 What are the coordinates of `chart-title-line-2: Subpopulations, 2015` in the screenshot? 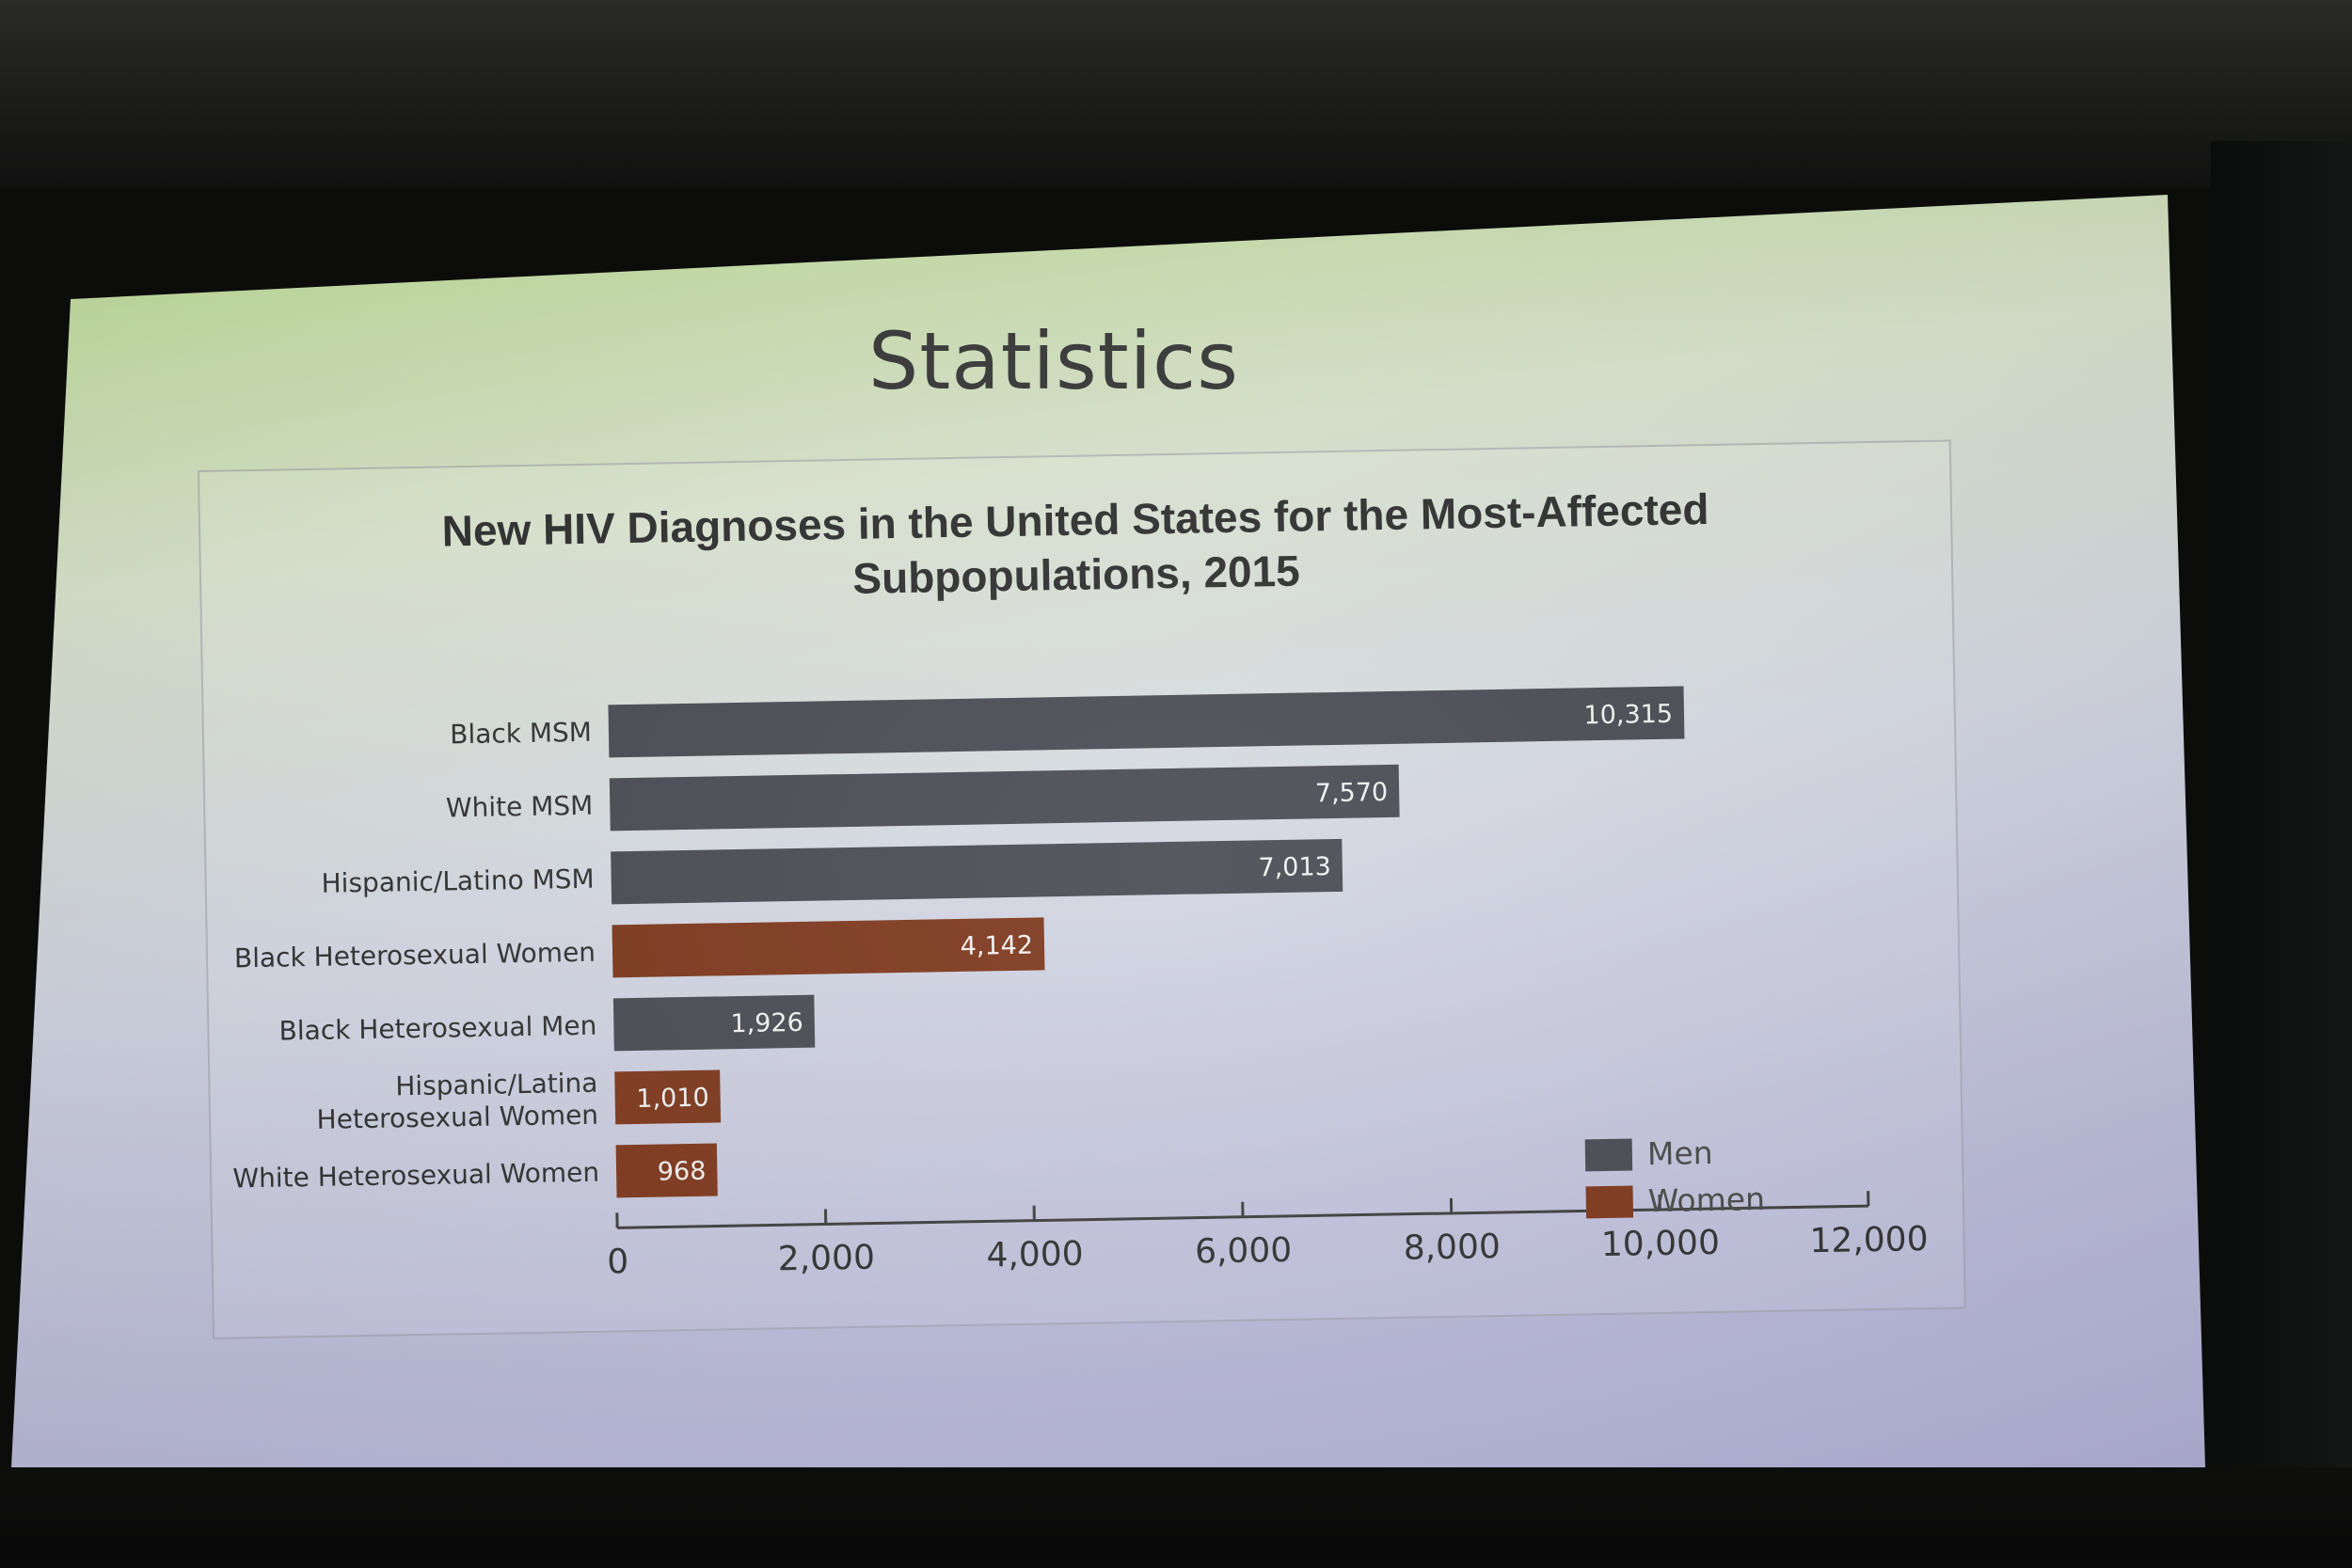 It's located at (1076, 574).